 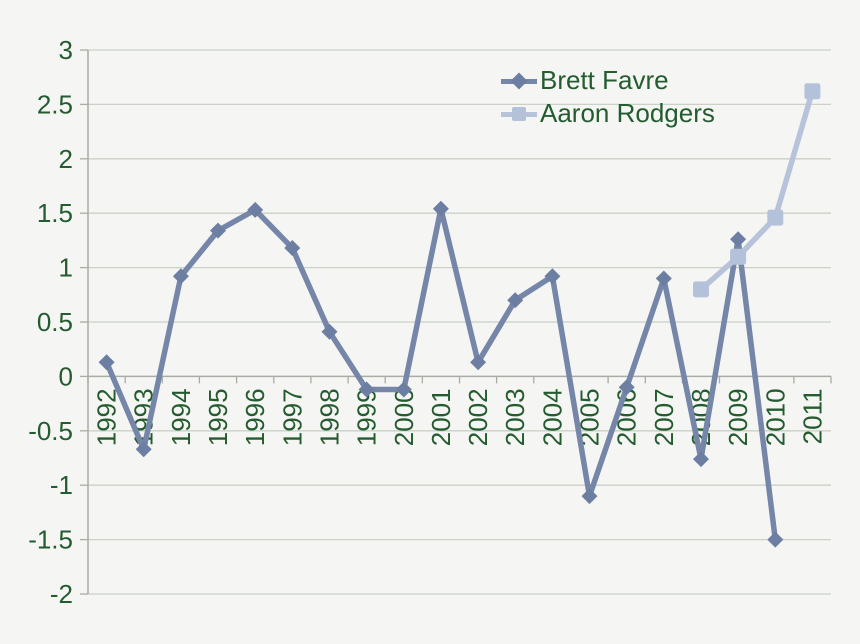 What do you see at coordinates (664, 417) in the screenshot?
I see `x-axis-label: 2007` at bounding box center [664, 417].